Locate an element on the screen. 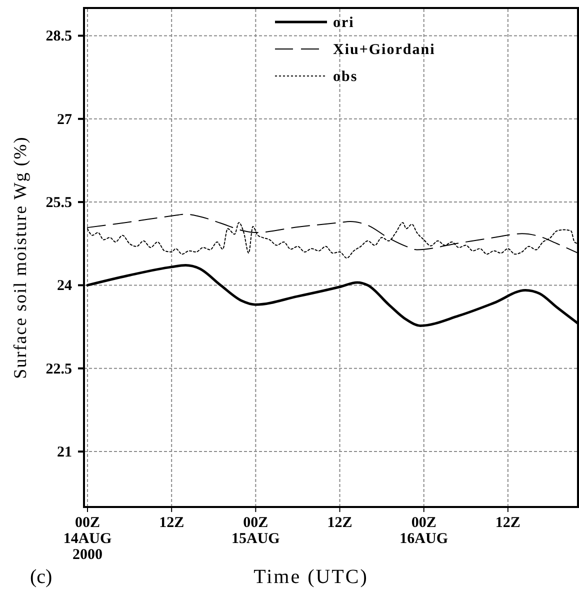 The image size is (579, 591). text: (c) is located at coordinates (41, 577).